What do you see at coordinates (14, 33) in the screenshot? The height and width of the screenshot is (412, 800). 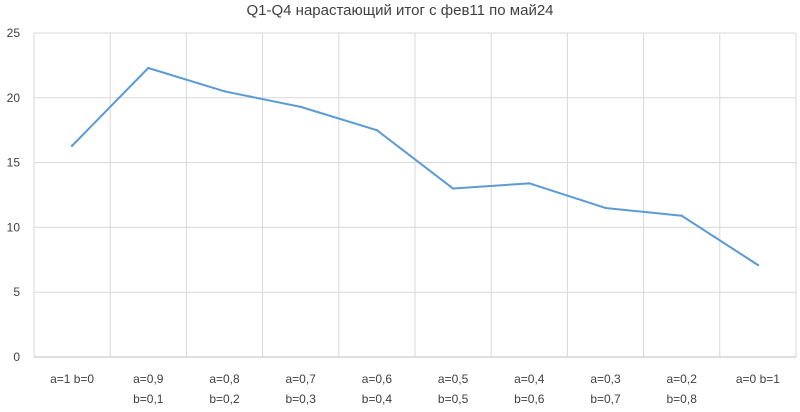 I see `y-tick-label: 25` at bounding box center [14, 33].